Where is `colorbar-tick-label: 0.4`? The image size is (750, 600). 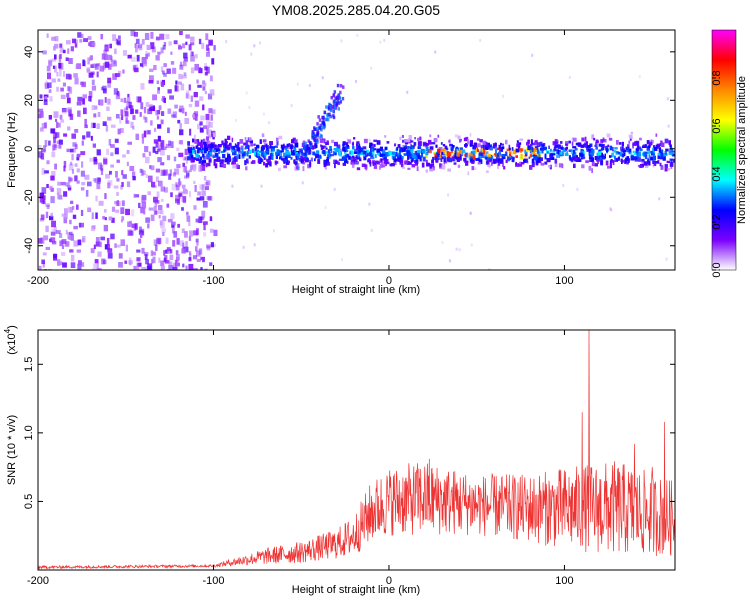 colorbar-tick-label: 0.4 is located at coordinates (717, 173).